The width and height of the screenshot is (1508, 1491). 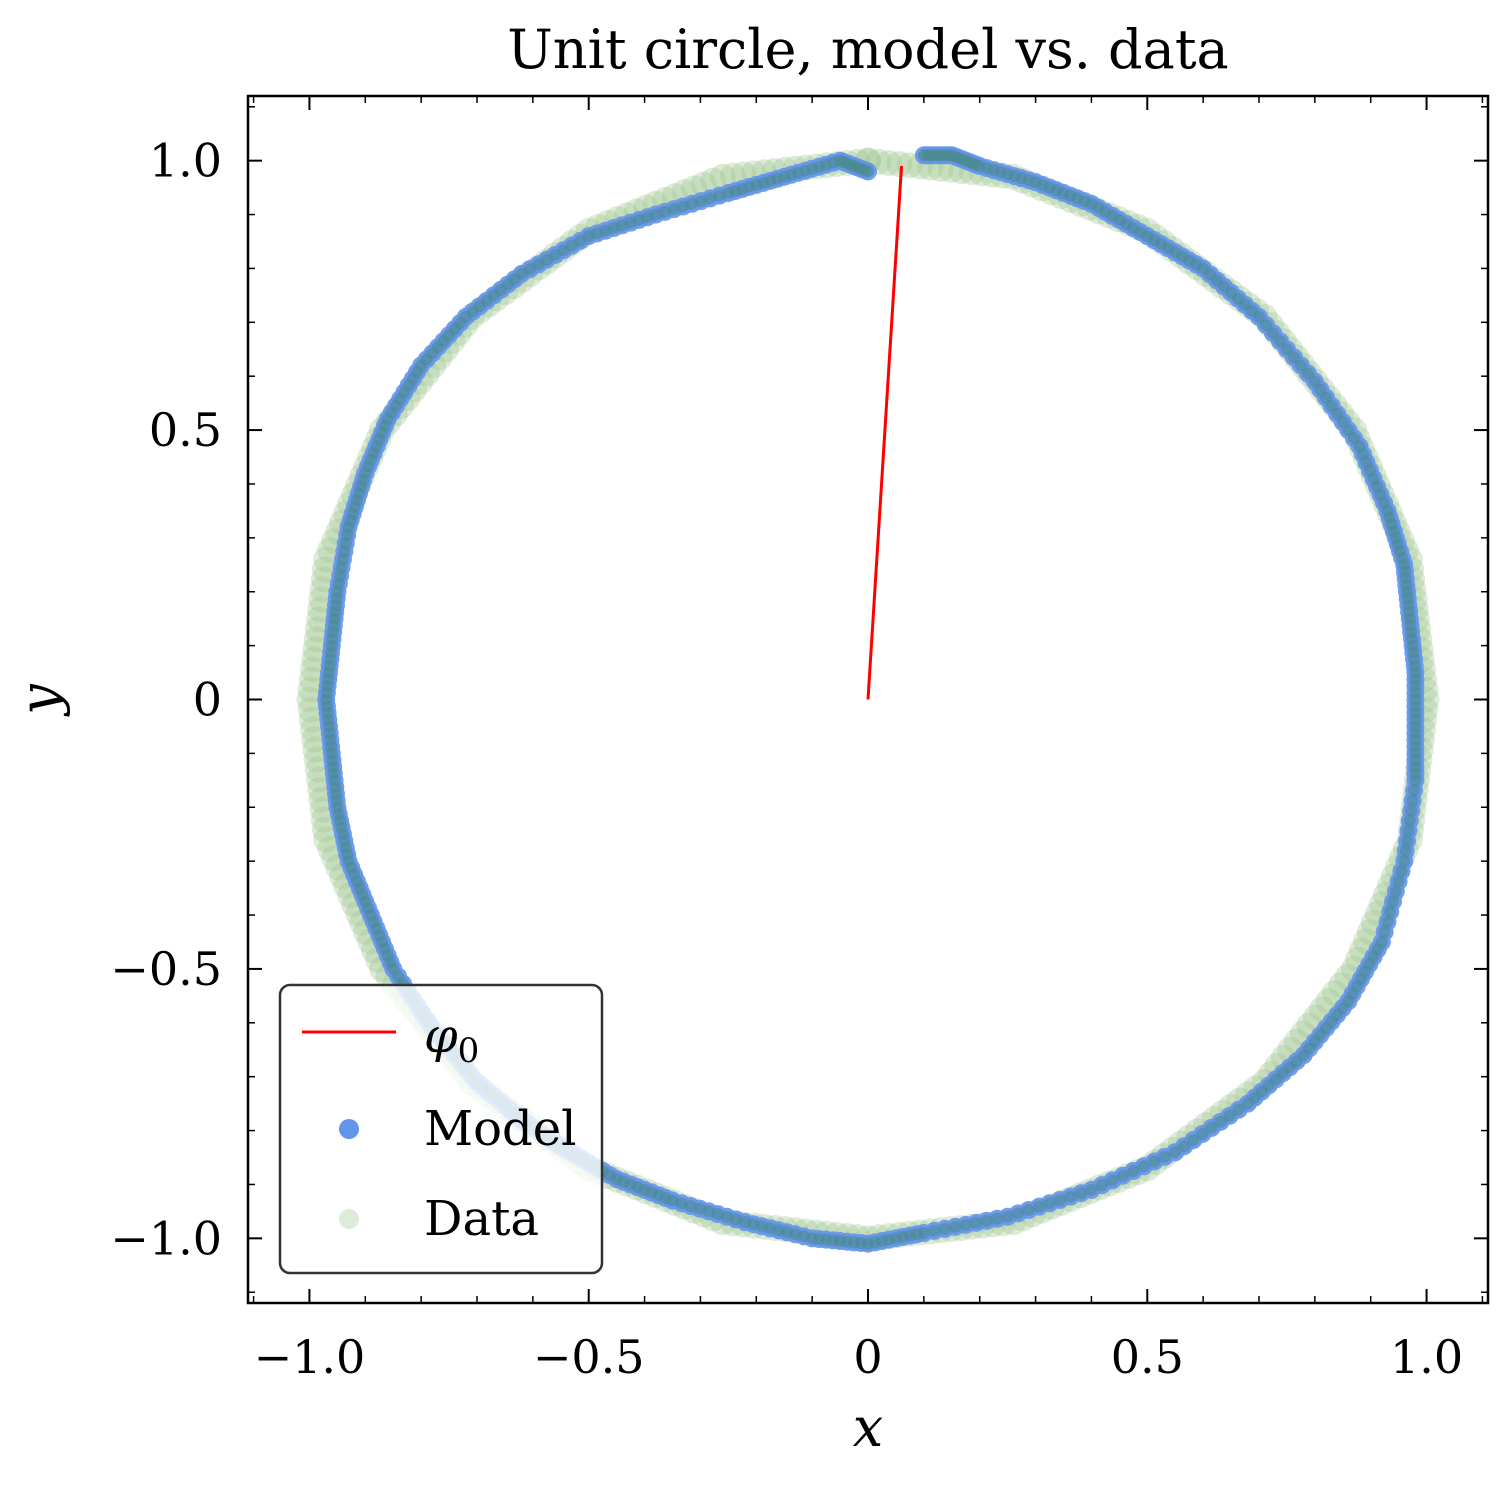 What do you see at coordinates (39, 700) in the screenshot?
I see `y-axis-title: y` at bounding box center [39, 700].